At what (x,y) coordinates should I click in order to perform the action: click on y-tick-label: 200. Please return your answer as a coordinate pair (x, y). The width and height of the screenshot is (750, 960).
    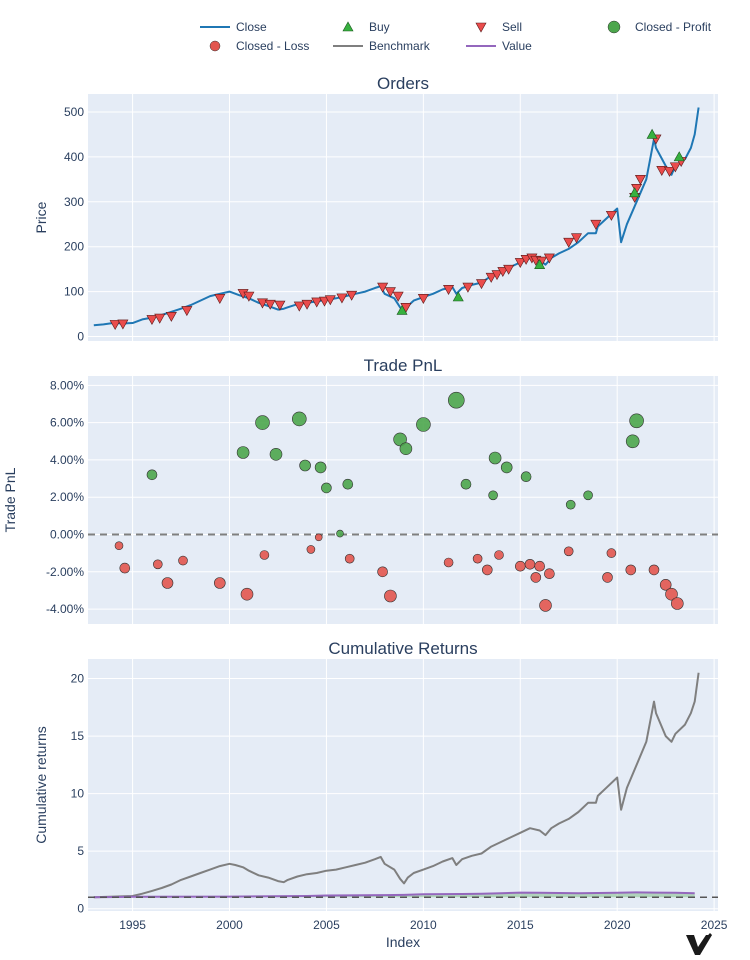
    Looking at the image, I should click on (74, 247).